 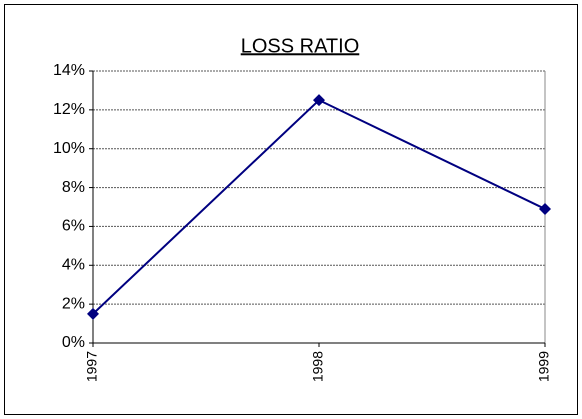 I want to click on y-tick-label: 14%, so click(x=69, y=70).